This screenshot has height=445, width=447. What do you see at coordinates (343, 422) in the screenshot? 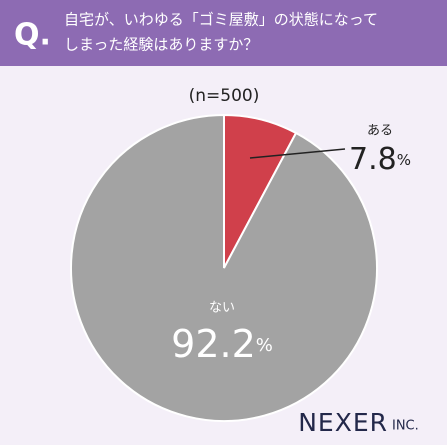
I see `brand: NEXER` at bounding box center [343, 422].